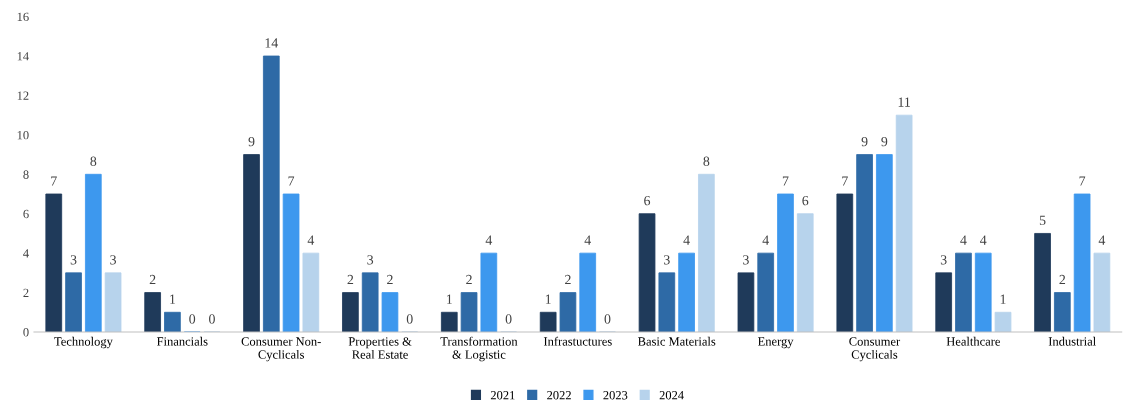 This screenshot has width=1133, height=415. What do you see at coordinates (272, 43) in the screenshot?
I see `data-label: 14` at bounding box center [272, 43].